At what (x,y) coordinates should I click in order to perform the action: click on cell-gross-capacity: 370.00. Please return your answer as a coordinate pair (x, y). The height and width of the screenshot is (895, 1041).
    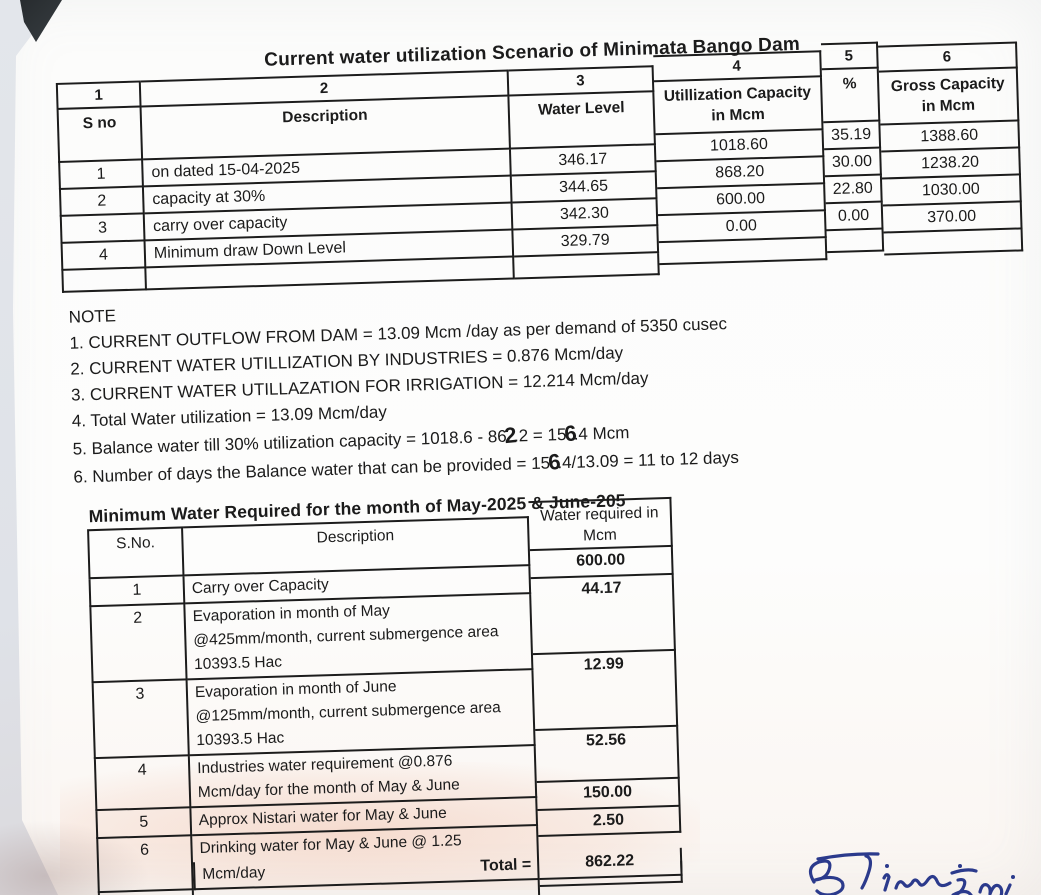
    Looking at the image, I should click on (952, 218).